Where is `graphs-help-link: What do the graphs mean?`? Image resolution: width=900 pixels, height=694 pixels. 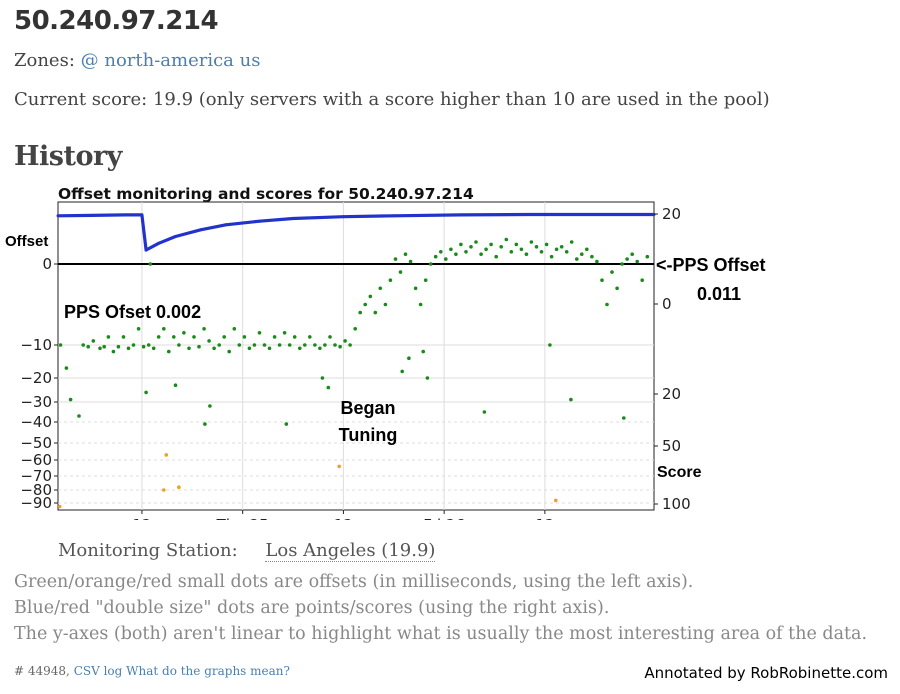 graphs-help-link: What do the graphs mean? is located at coordinates (208, 671).